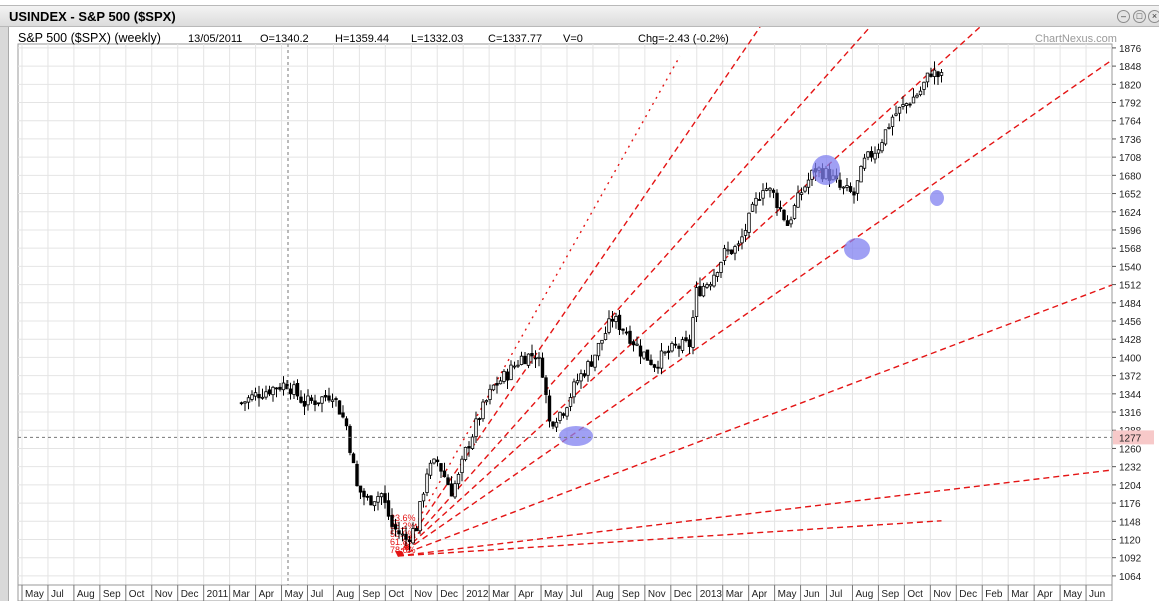 The width and height of the screenshot is (1159, 601). Describe the element at coordinates (812, 594) in the screenshot. I see `x-tick-label: Jun` at that location.